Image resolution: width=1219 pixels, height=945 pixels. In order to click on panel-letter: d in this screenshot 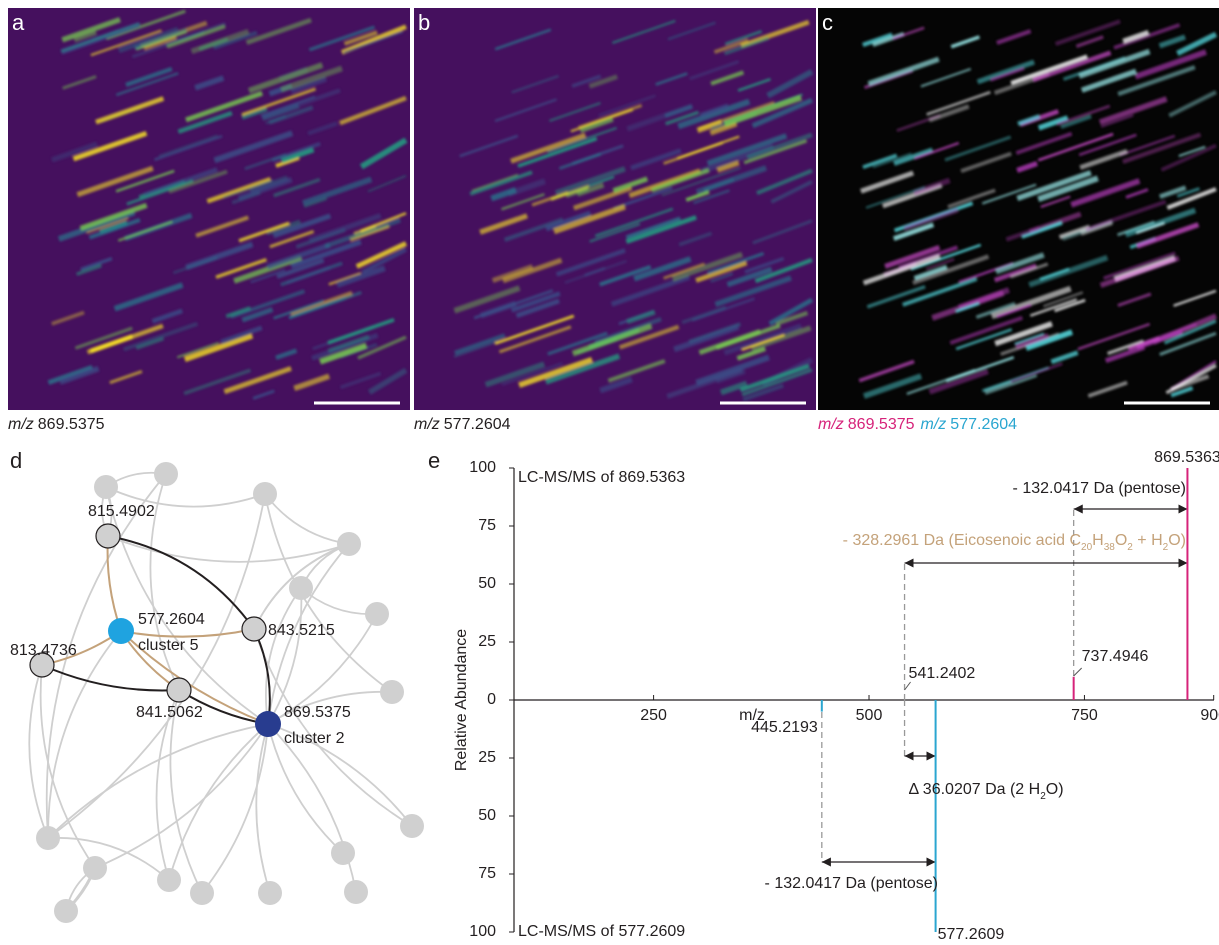, I will do `click(16, 460)`.